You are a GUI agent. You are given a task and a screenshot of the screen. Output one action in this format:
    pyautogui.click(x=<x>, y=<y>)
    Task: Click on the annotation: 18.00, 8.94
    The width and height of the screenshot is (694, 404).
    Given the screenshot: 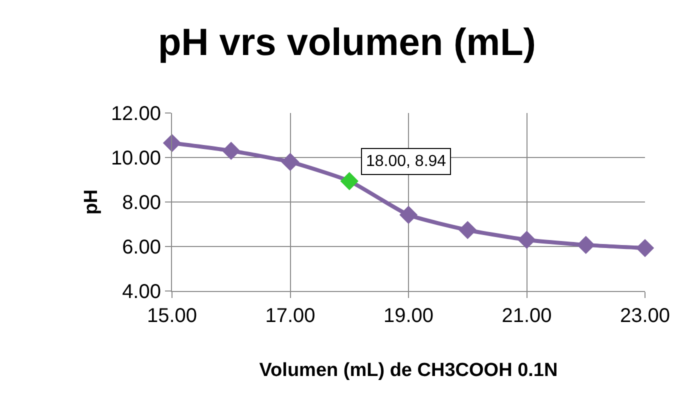 What is the action you would take?
    pyautogui.click(x=406, y=161)
    